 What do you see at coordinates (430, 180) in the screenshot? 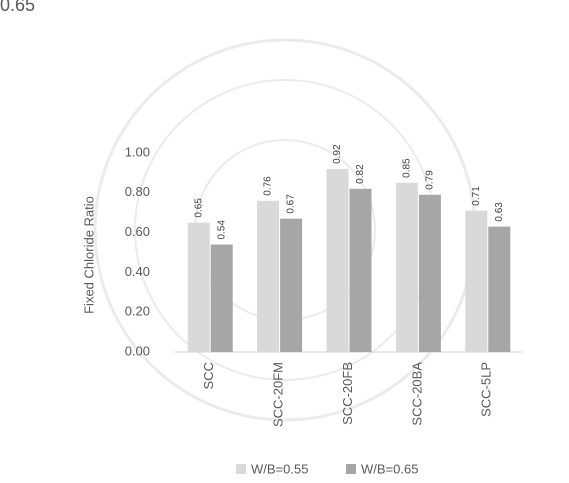
I see `value-label: 0.79` at bounding box center [430, 180].